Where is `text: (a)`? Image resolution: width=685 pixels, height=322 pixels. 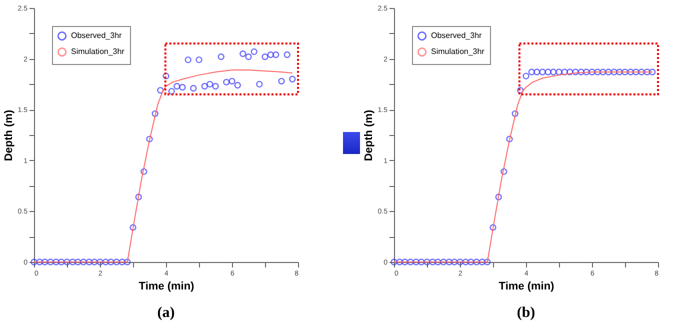
text: (a) is located at coordinates (166, 313).